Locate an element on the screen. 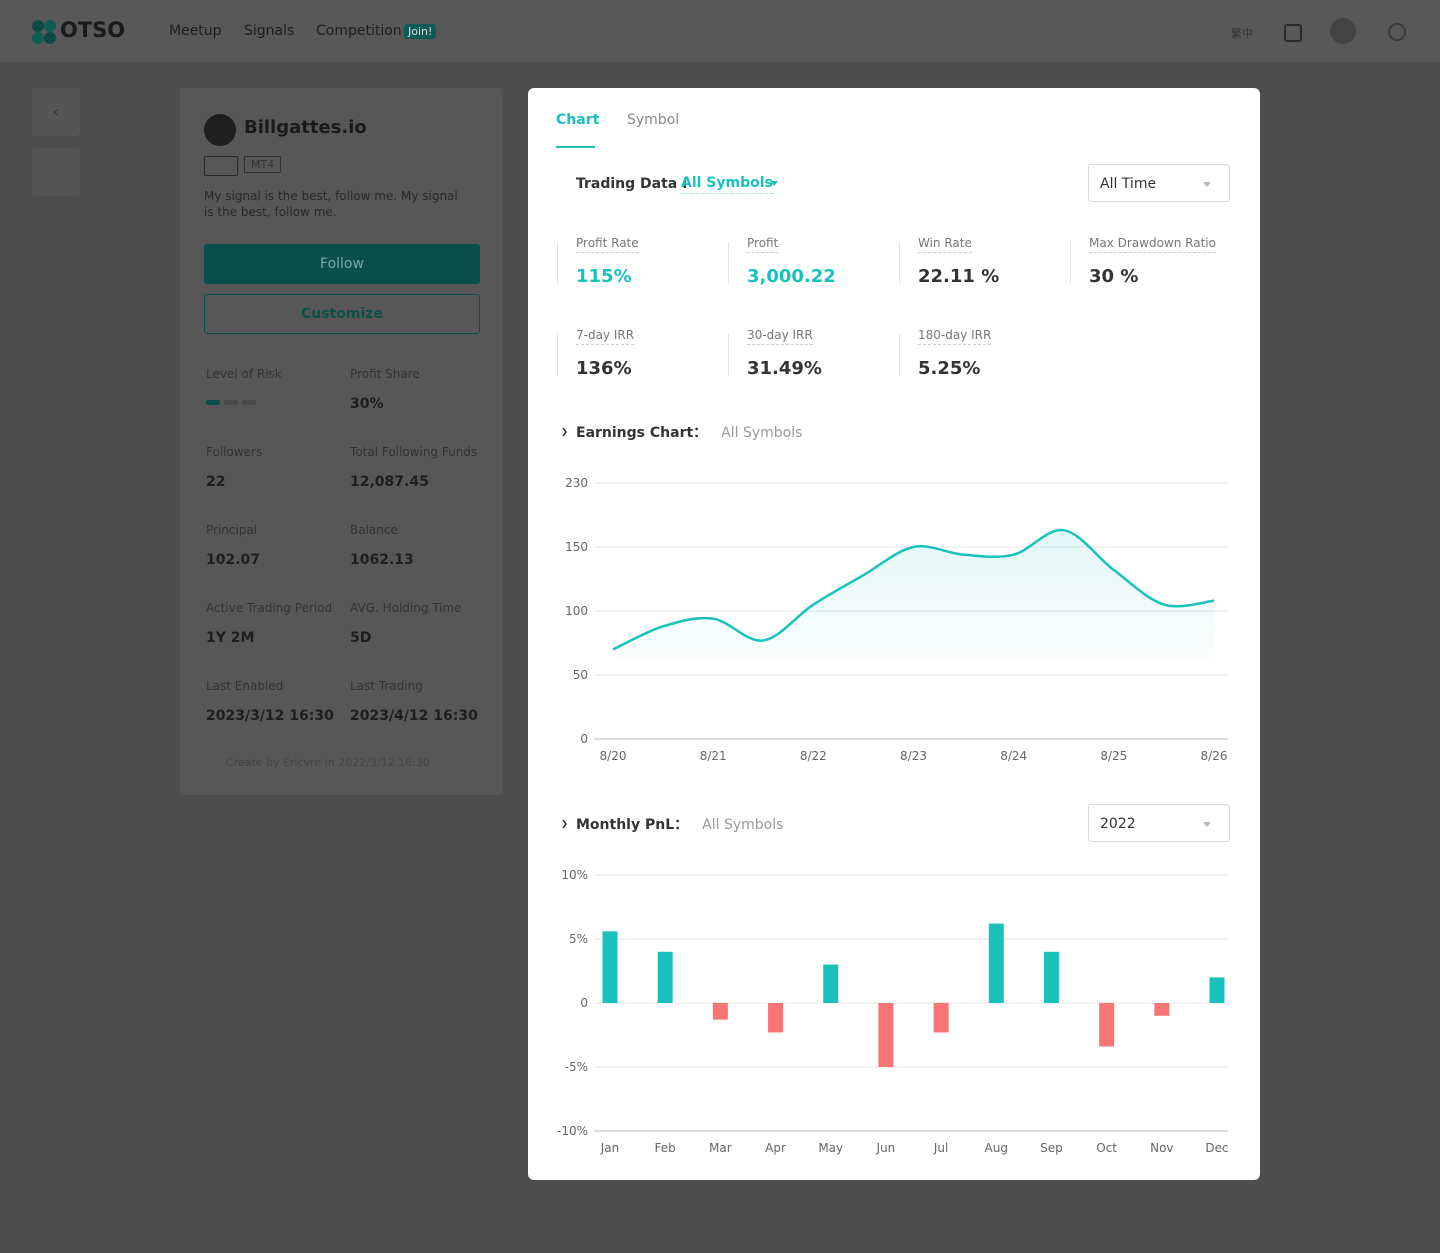  metric-value: 115% is located at coordinates (604, 276).